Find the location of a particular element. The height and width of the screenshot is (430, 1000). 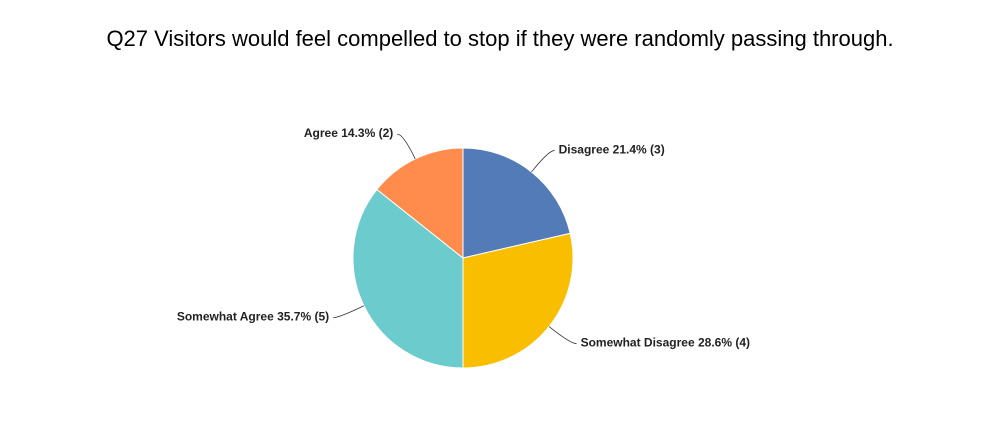

slice-label: Somewhat Agree 35.7% (5) is located at coordinates (253, 317).